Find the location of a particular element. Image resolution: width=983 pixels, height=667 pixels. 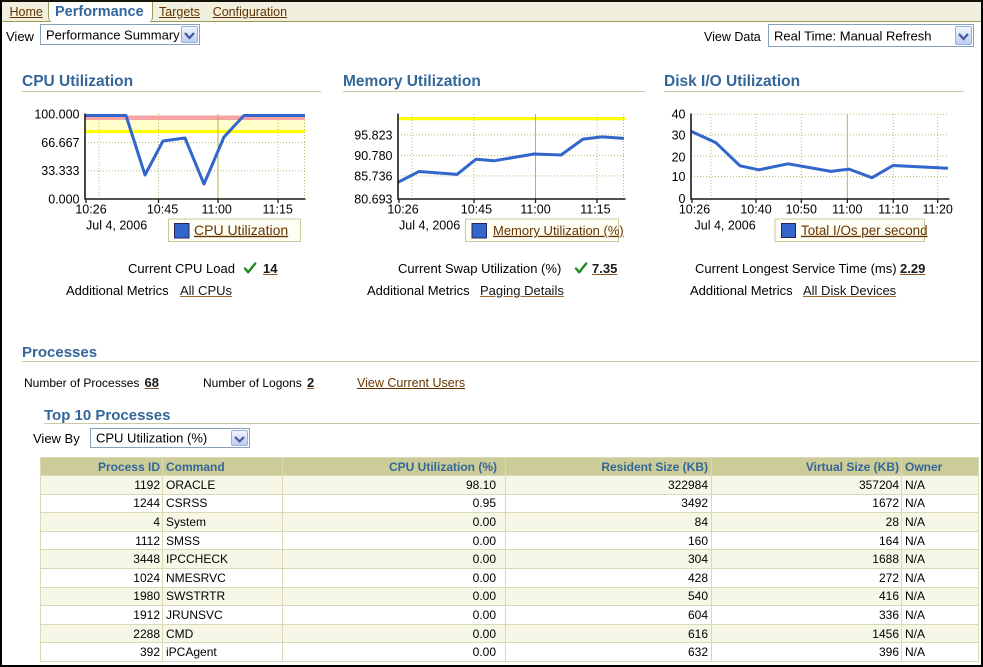

svg-text: 40 is located at coordinates (679, 115).